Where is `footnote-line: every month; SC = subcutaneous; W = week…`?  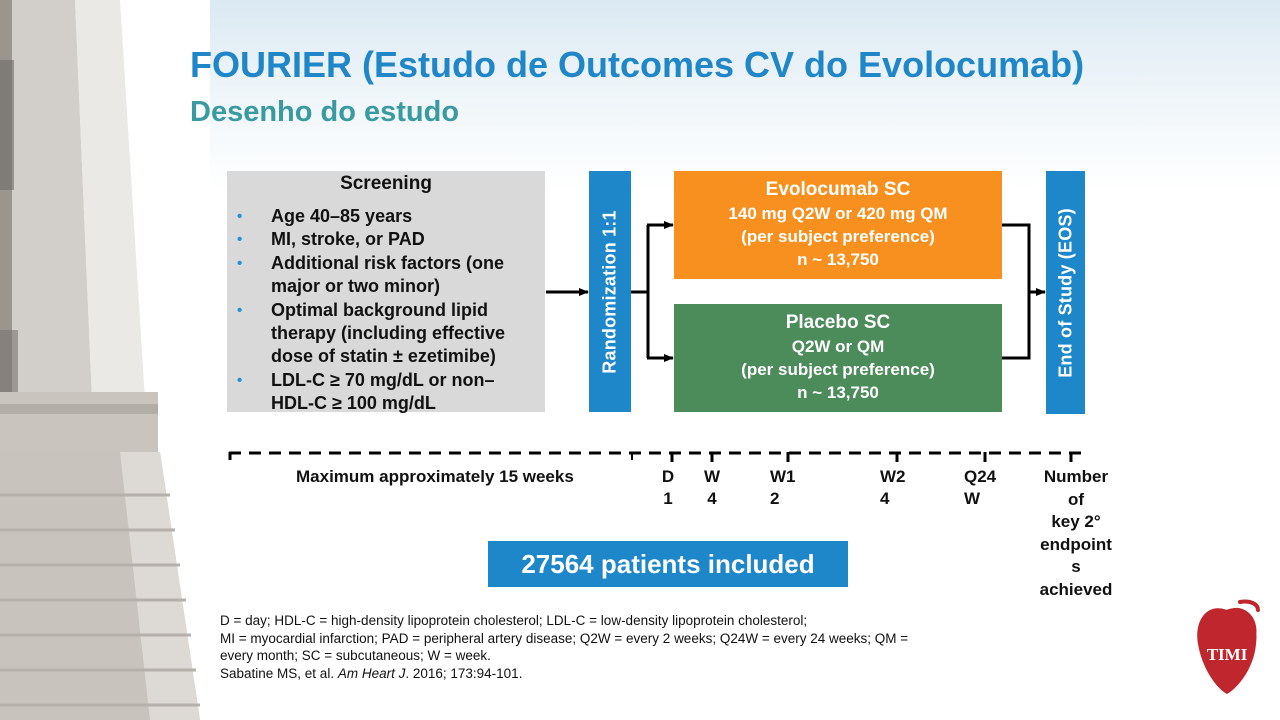
footnote-line: every month; SC = subcutaneous; W = week… is located at coordinates (355, 655).